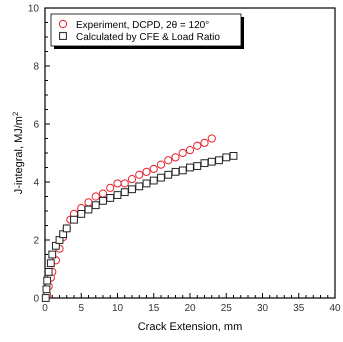 The height and width of the screenshot is (342, 343). Describe the element at coordinates (143, 25) in the screenshot. I see `legend-label: Experiment, DCPD, 2θ = 120°` at that location.